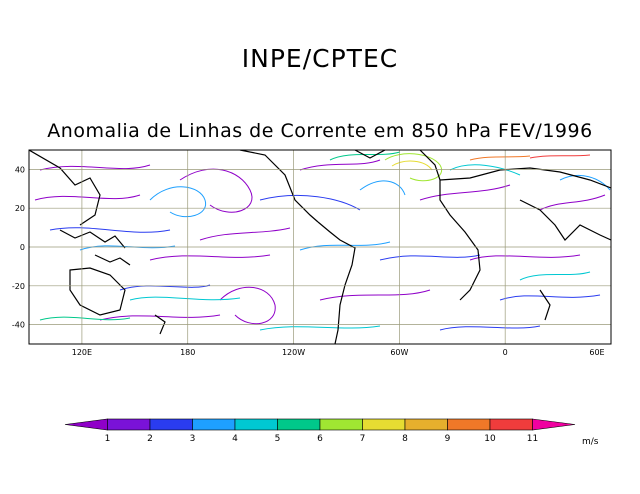 The width and height of the screenshot is (640, 494). I want to click on colorbar-label: 8, so click(405, 439).